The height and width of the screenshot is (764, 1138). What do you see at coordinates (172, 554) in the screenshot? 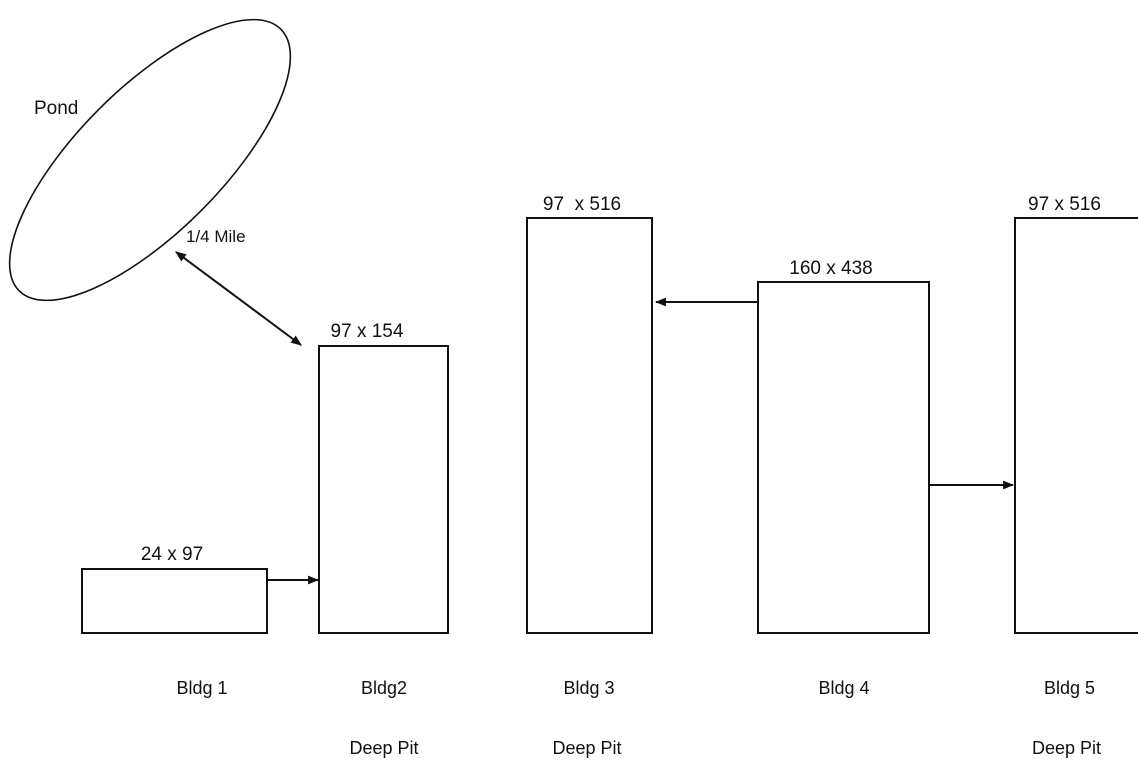
I see `bldg-1-dimensions: 24 x 97` at bounding box center [172, 554].